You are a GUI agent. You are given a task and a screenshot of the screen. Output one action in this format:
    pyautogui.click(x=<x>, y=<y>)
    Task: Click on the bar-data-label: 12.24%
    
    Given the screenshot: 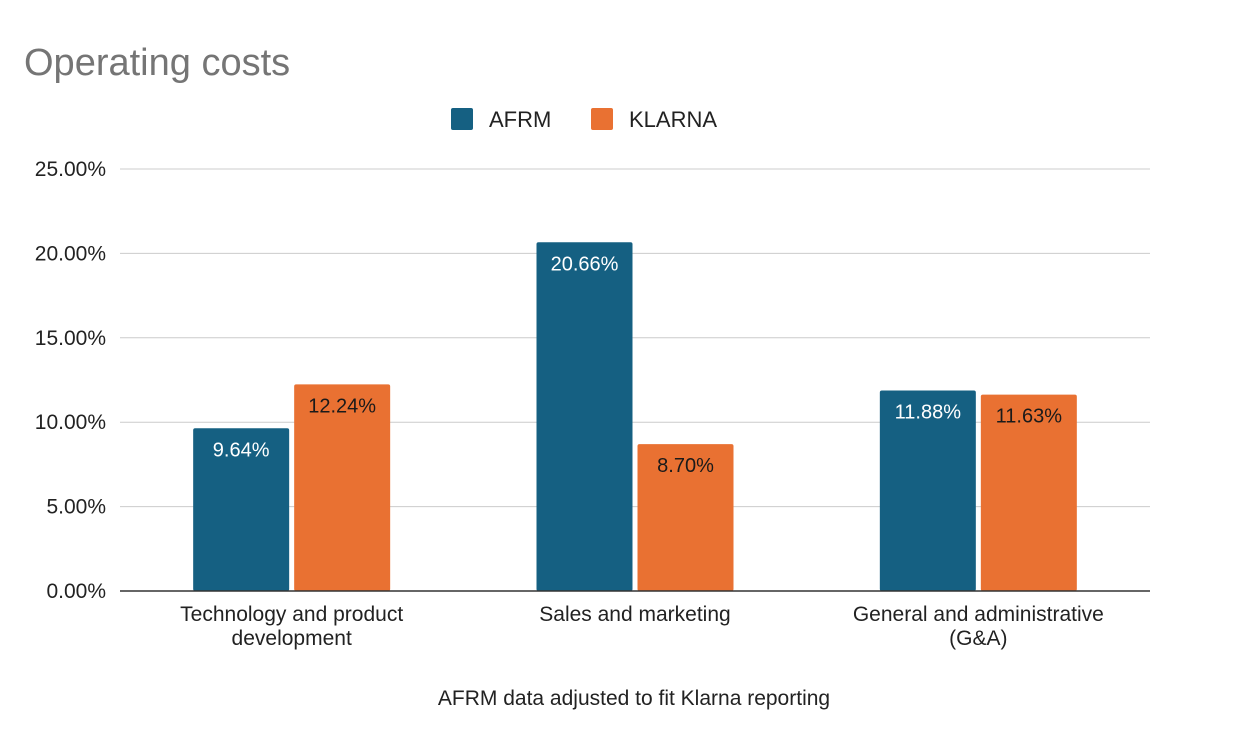 What is the action you would take?
    pyautogui.click(x=342, y=406)
    